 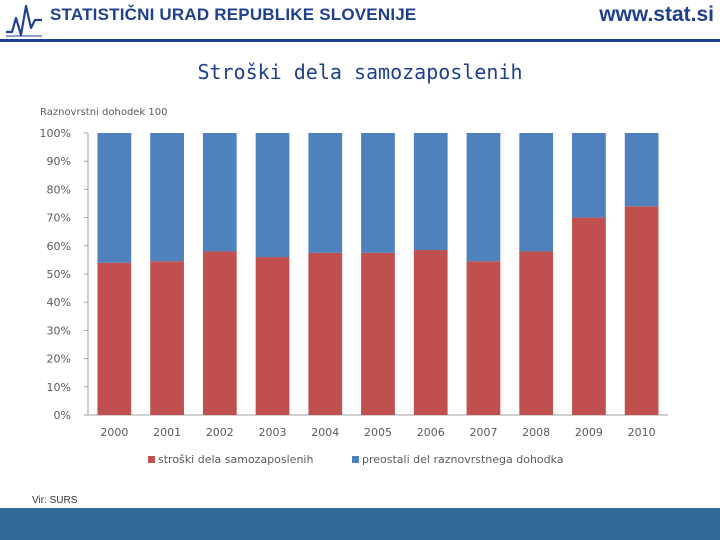 I want to click on bar-remaining-income-2005, so click(x=378, y=193).